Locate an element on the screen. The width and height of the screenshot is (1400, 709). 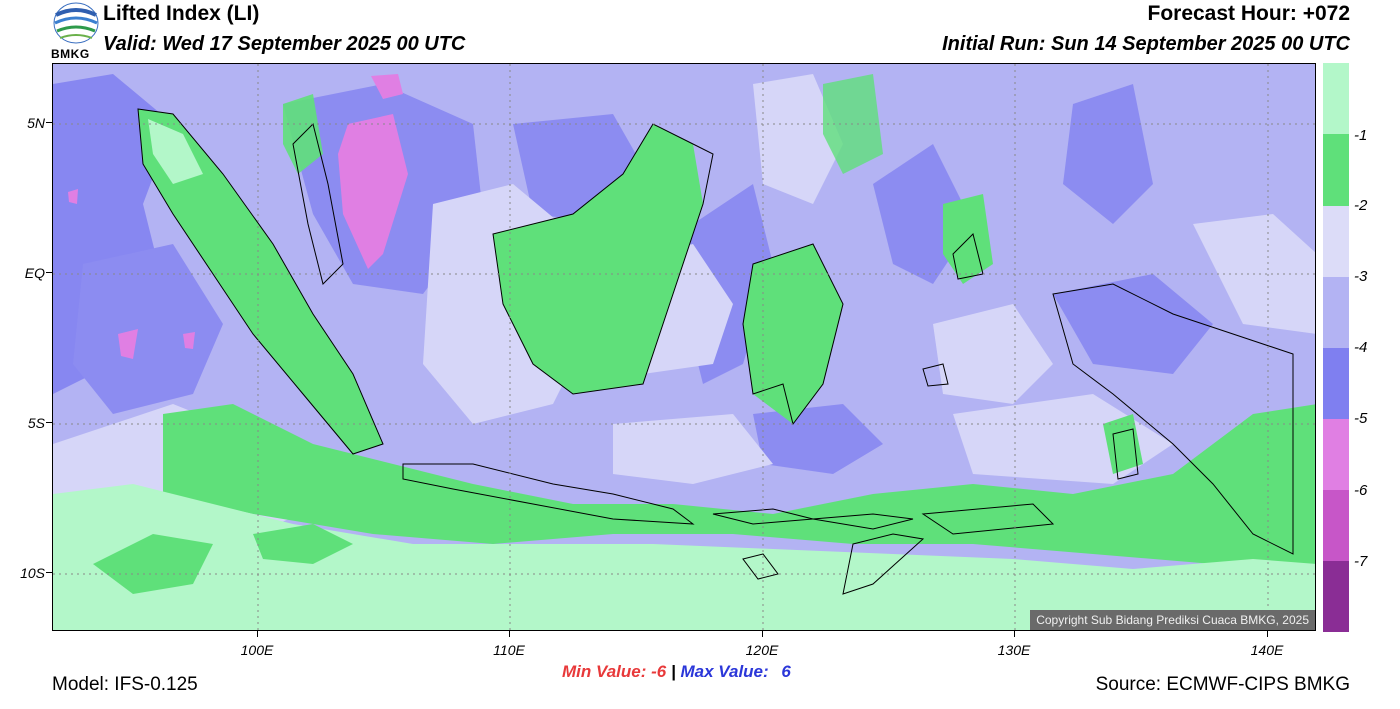
colorbar-label: -2 is located at coordinates (1361, 205).